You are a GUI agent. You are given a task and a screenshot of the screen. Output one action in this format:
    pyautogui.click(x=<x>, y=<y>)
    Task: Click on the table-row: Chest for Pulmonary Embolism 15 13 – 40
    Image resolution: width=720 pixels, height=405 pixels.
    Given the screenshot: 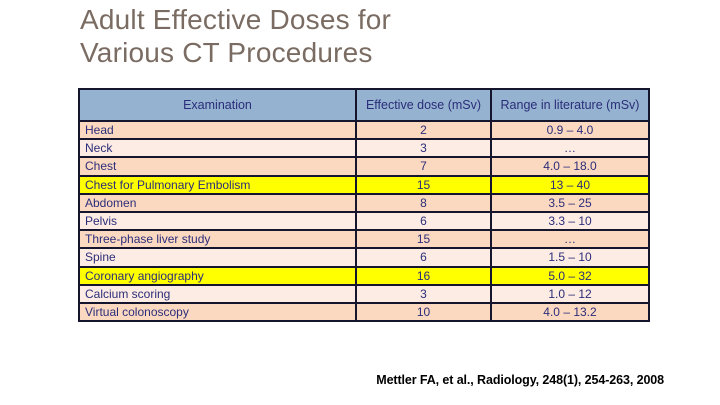 What is the action you would take?
    pyautogui.click(x=364, y=184)
    